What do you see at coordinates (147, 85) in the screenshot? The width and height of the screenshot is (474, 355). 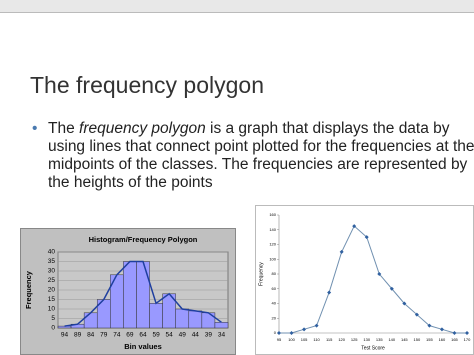 I see `slide-title: The frequency polygon` at bounding box center [147, 85].